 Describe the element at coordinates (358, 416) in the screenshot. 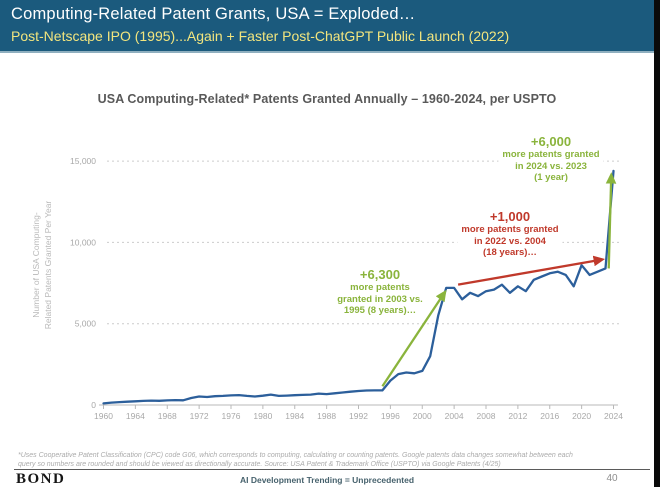

I see `x-tick-label: 1992` at that location.